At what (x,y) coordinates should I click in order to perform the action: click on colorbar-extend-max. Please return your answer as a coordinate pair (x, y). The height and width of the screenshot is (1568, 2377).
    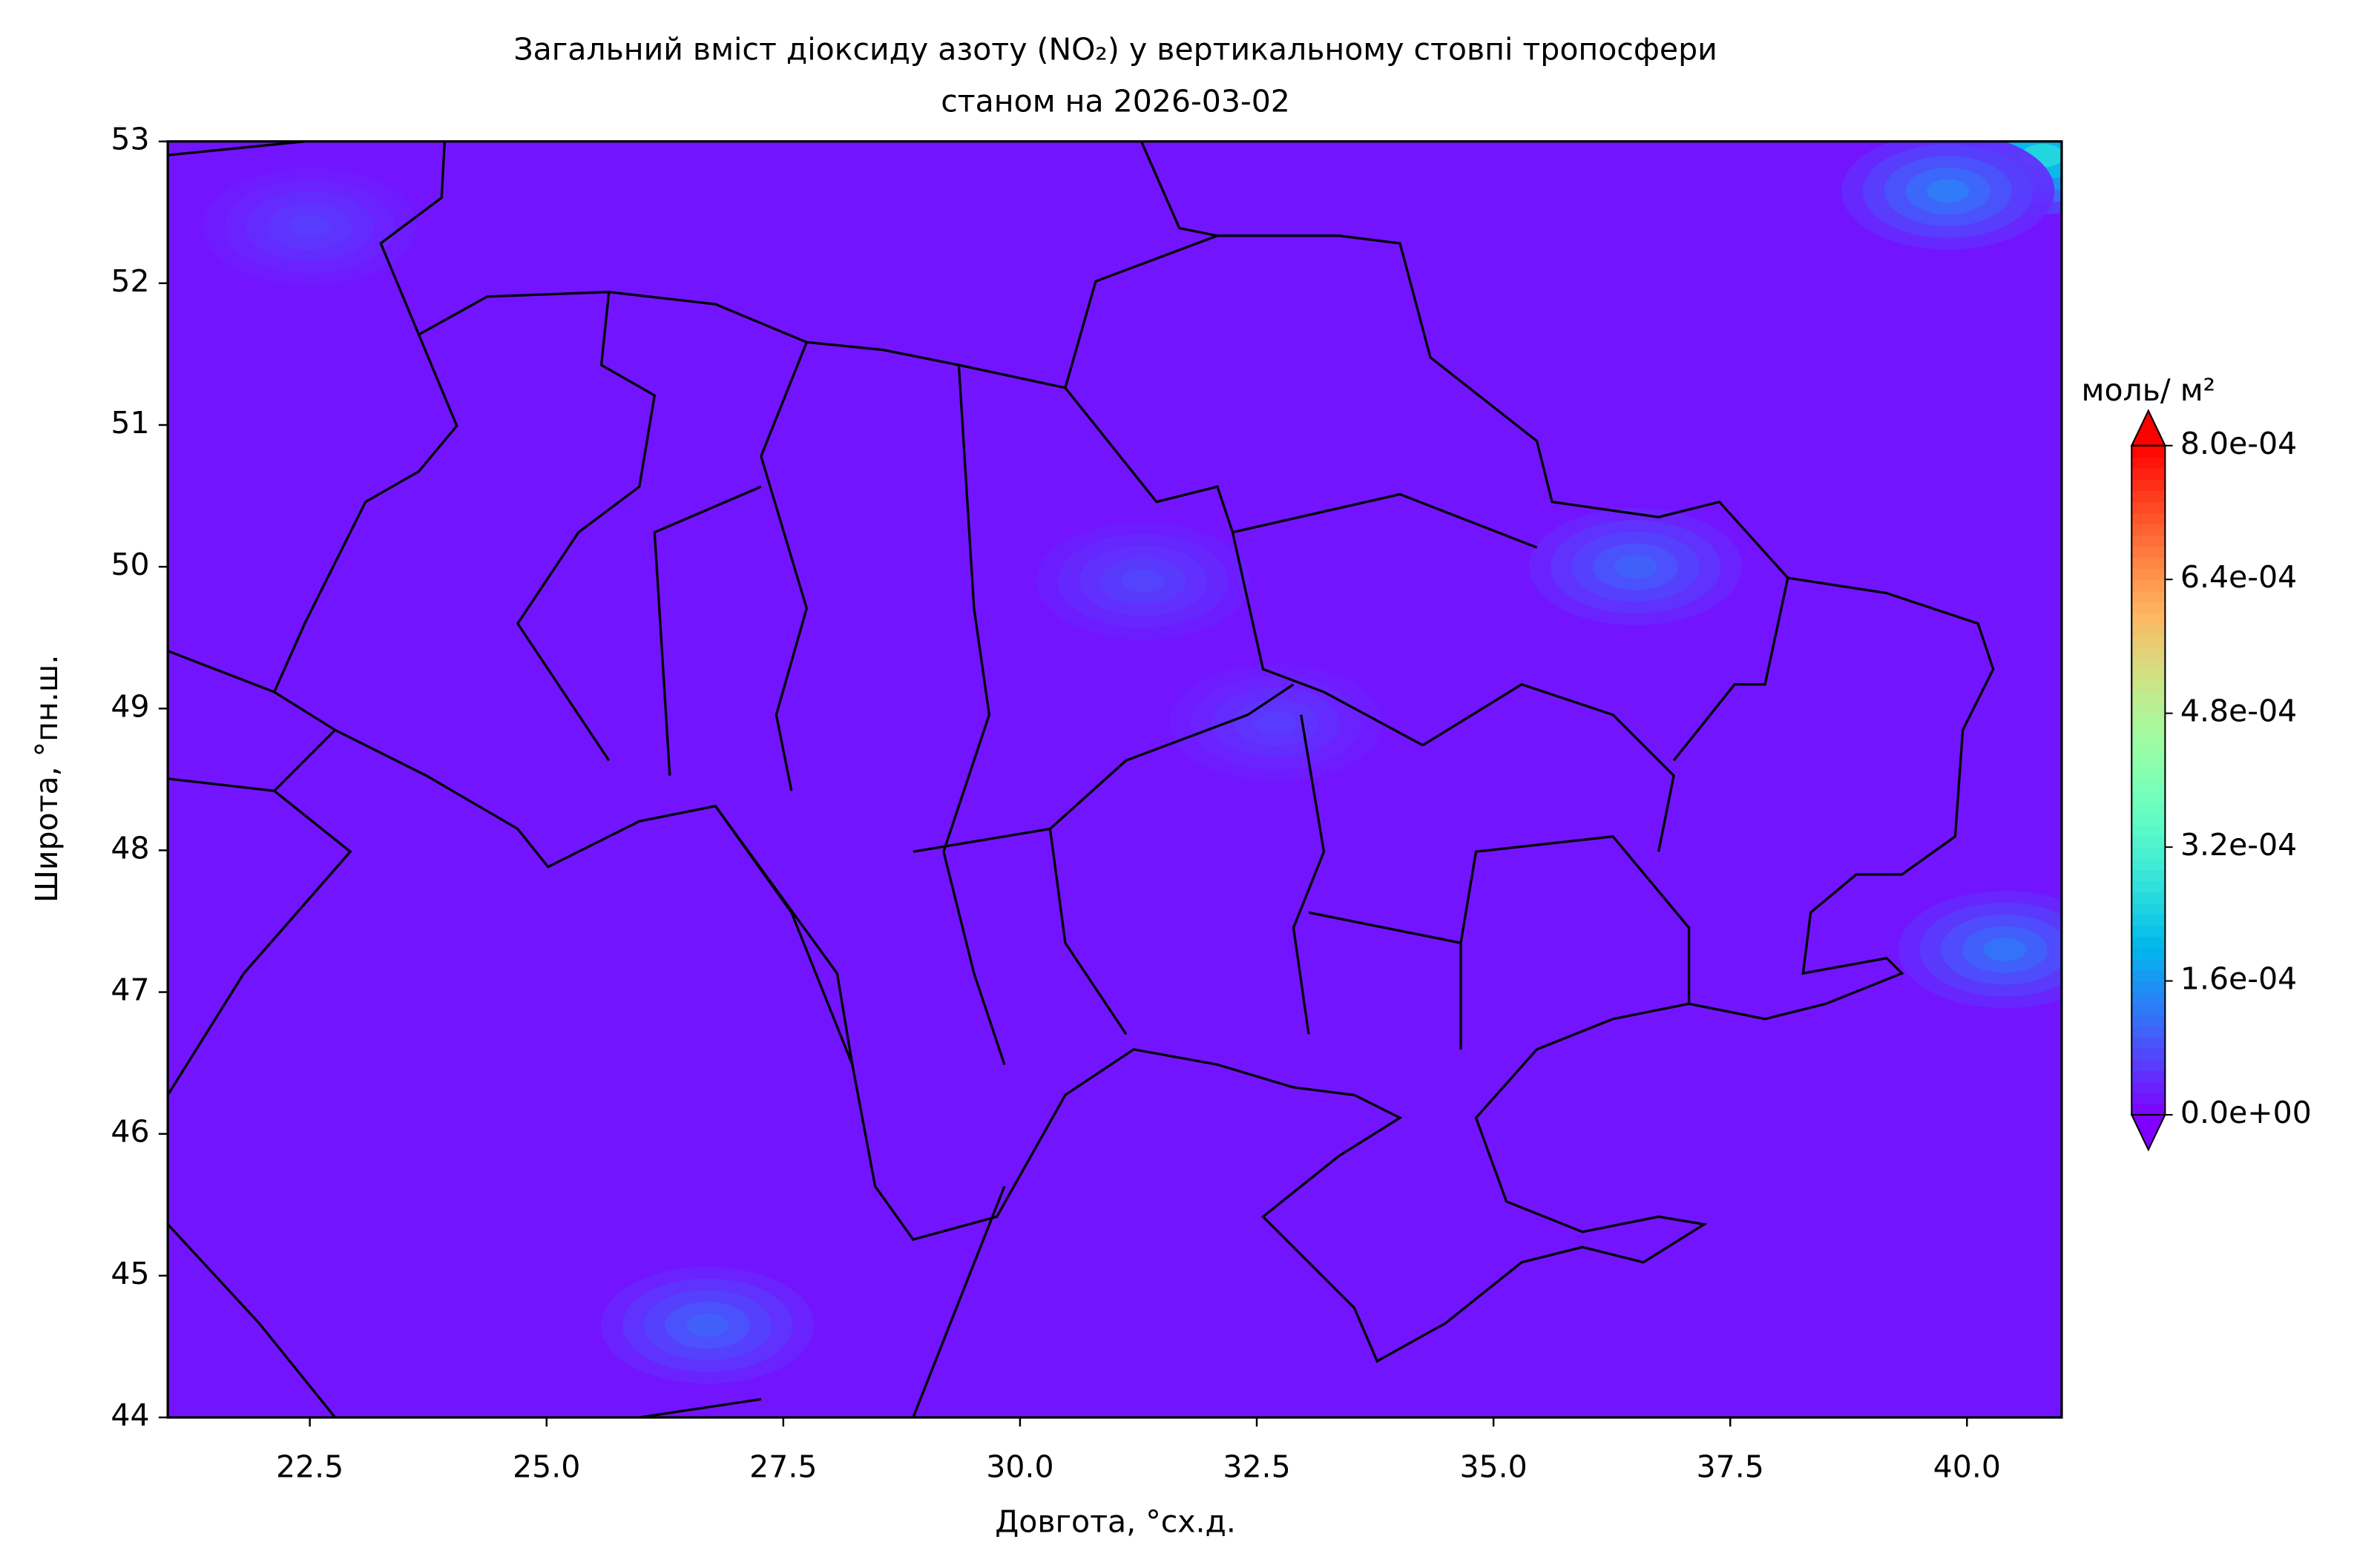
    Looking at the image, I should click on (2148, 428).